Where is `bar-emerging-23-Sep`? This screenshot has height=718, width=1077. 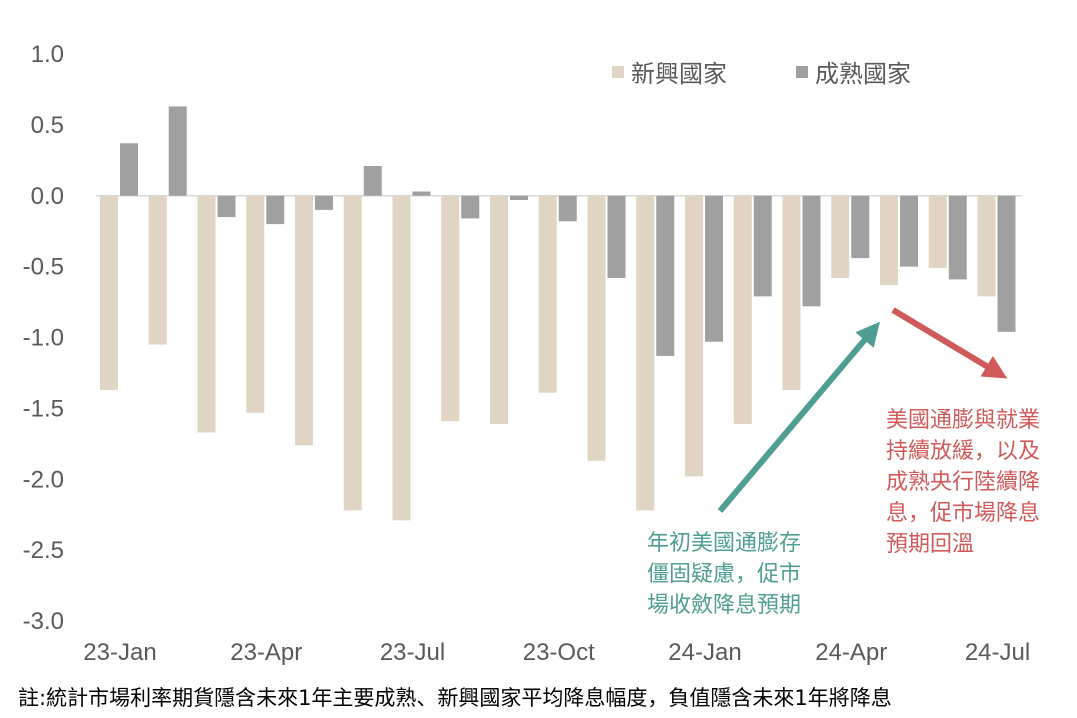
bar-emerging-23-Sep is located at coordinates (499, 309).